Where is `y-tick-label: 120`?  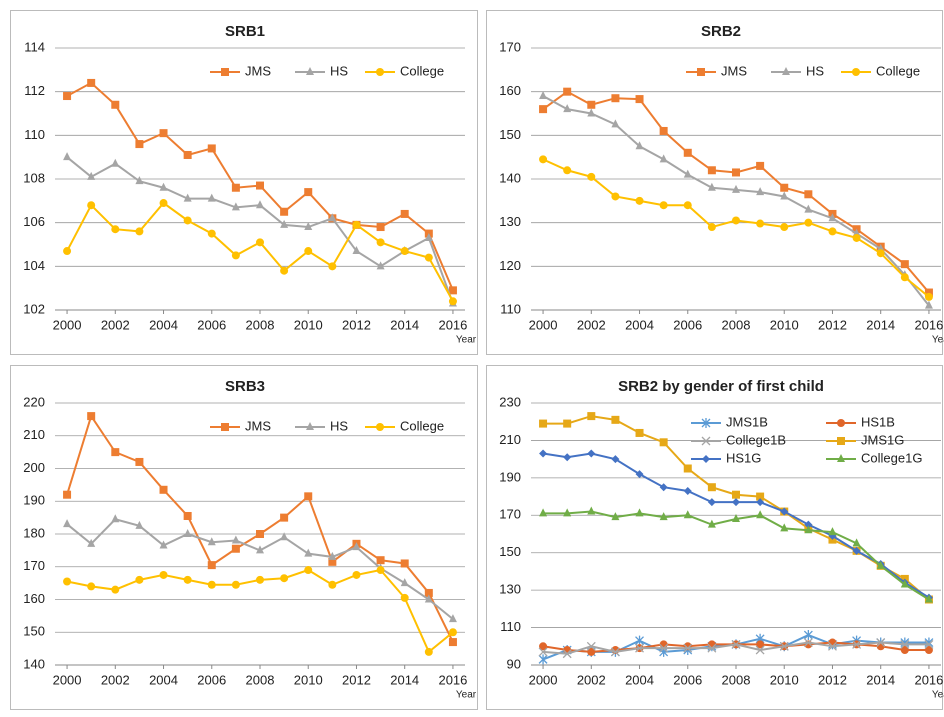 y-tick-label: 120 is located at coordinates (510, 265).